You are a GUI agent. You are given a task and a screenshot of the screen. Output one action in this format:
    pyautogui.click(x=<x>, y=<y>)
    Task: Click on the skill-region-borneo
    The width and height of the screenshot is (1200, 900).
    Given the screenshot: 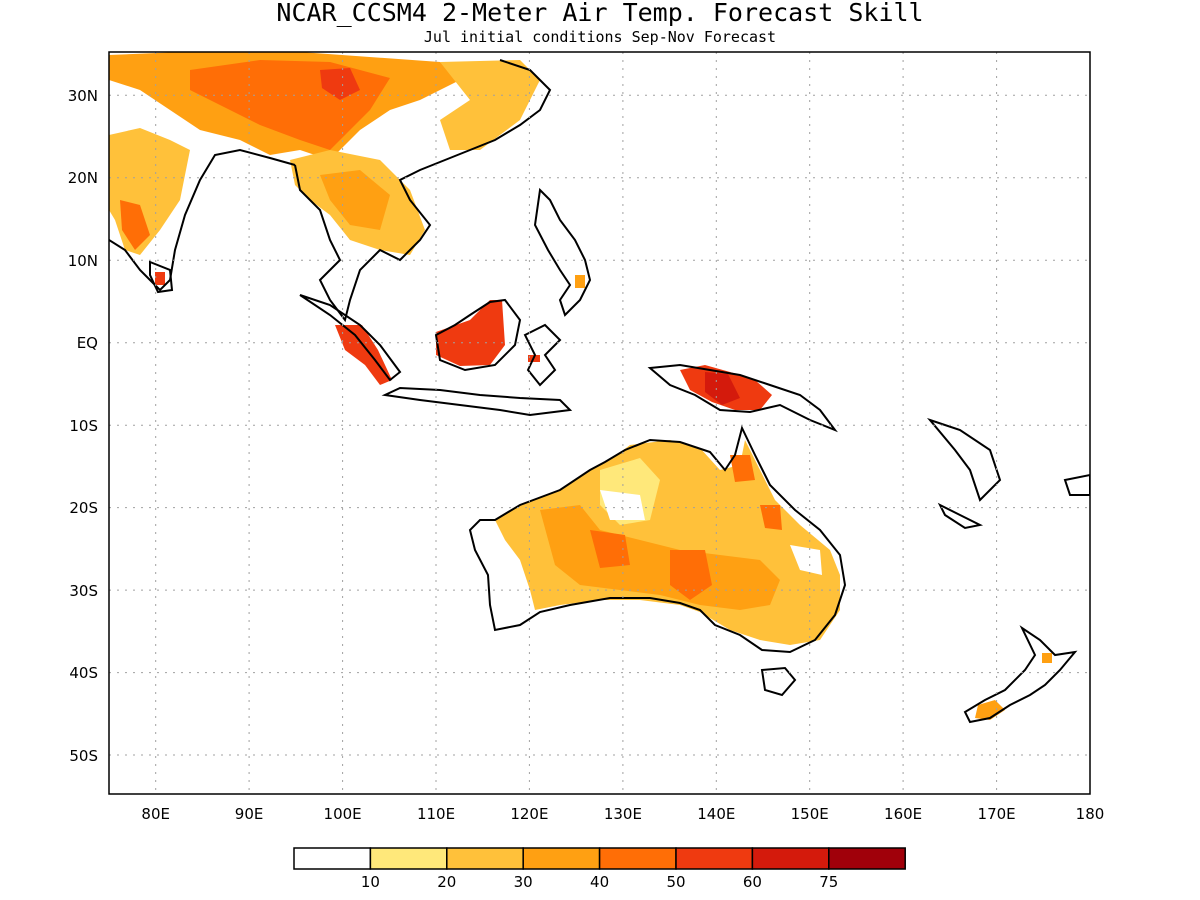 What is the action you would take?
    pyautogui.click(x=470, y=333)
    